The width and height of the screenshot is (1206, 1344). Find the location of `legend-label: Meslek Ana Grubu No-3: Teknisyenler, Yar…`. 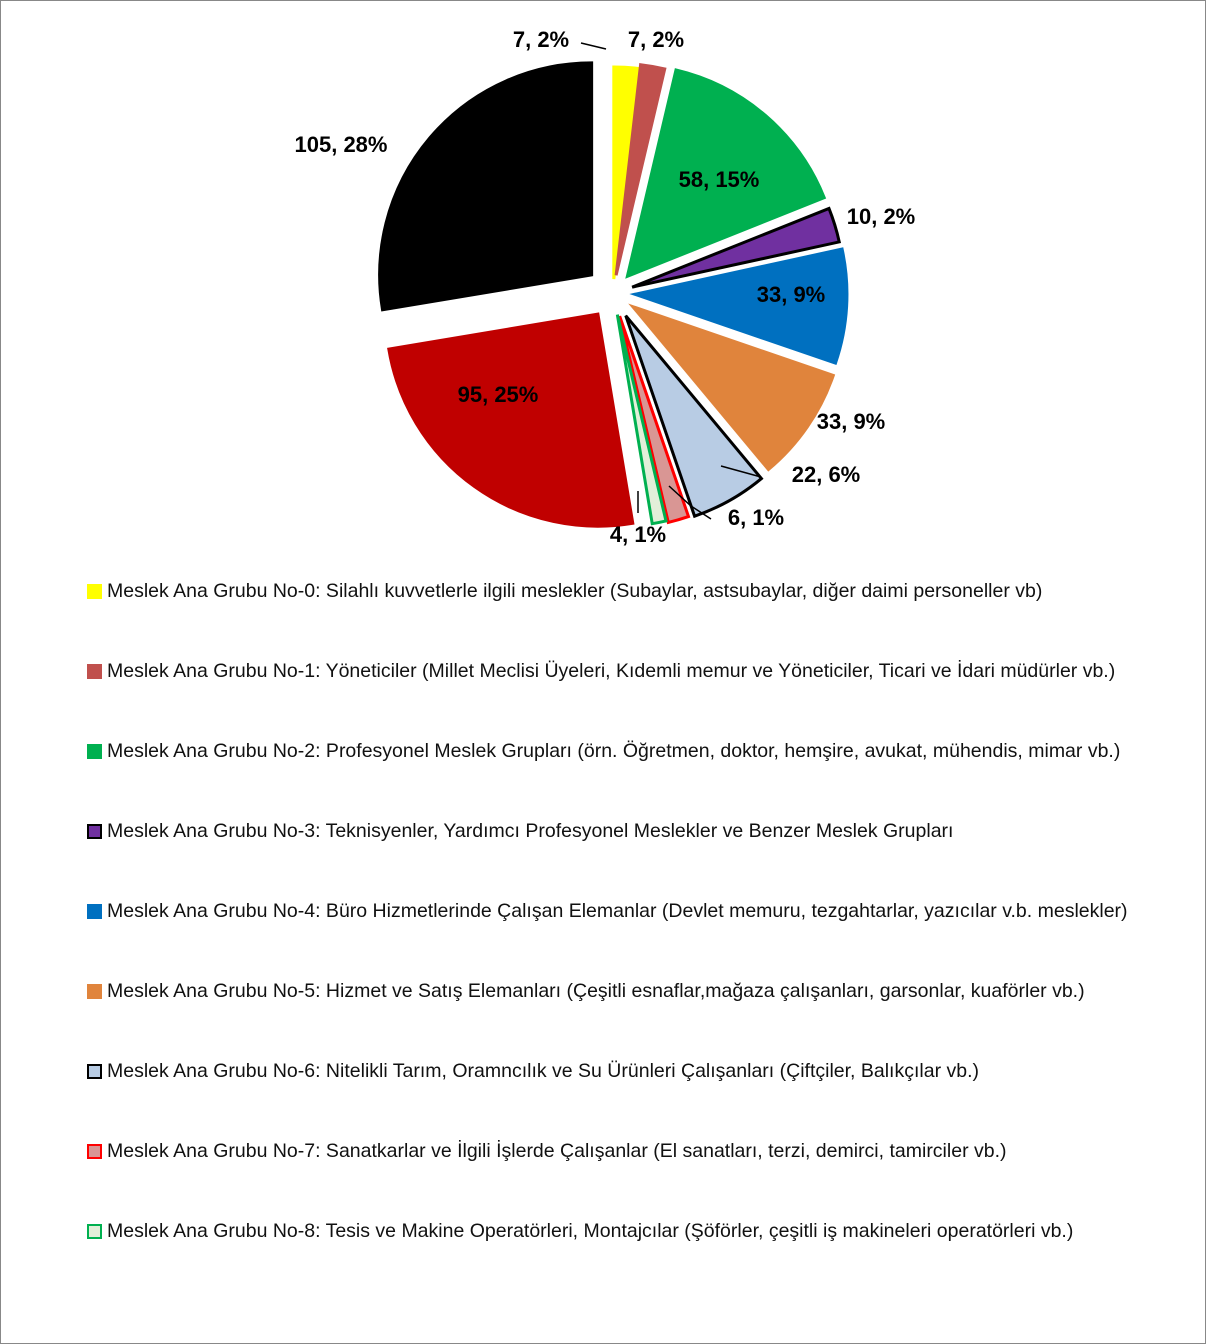

legend-label: Meslek Ana Grubu No-3: Teknisyenler, Yar… is located at coordinates (530, 831).